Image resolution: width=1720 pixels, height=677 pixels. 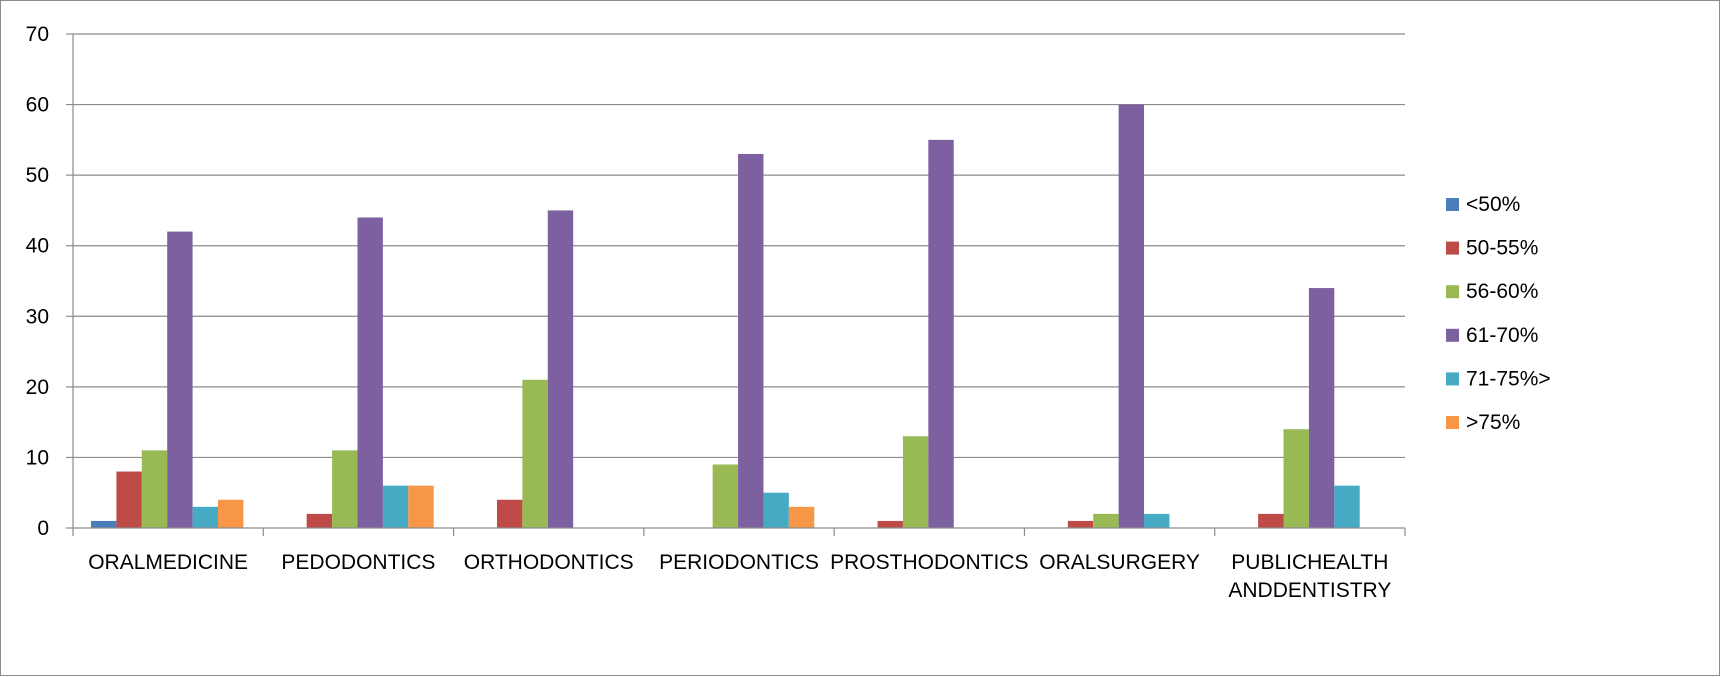 I want to click on x-category-label-line: PROSTHODONTICS, so click(x=929, y=562).